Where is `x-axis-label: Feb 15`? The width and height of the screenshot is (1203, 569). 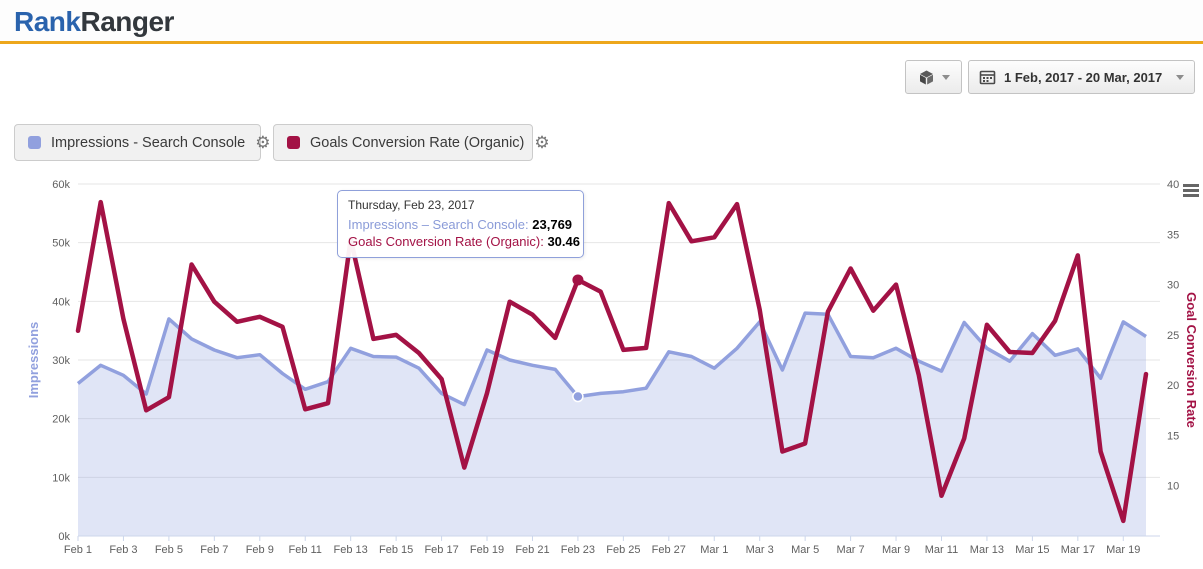 x-axis-label: Feb 15 is located at coordinates (396, 550).